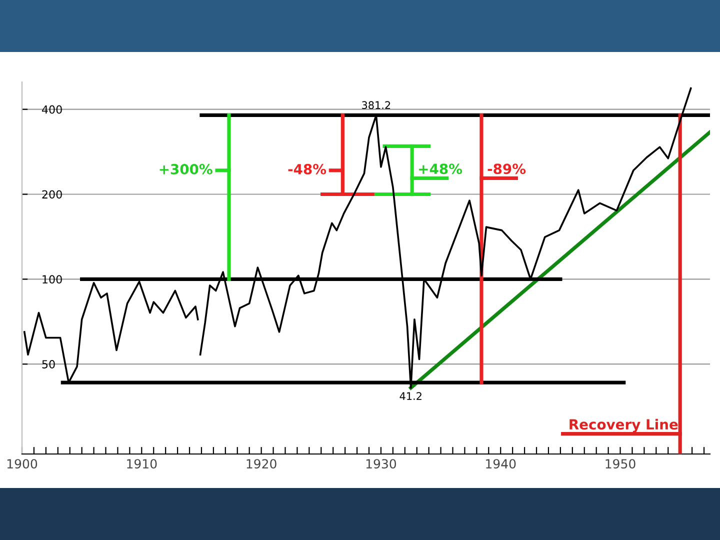 The width and height of the screenshot is (720, 540). I want to click on x-tick-label: 1950, so click(621, 464).